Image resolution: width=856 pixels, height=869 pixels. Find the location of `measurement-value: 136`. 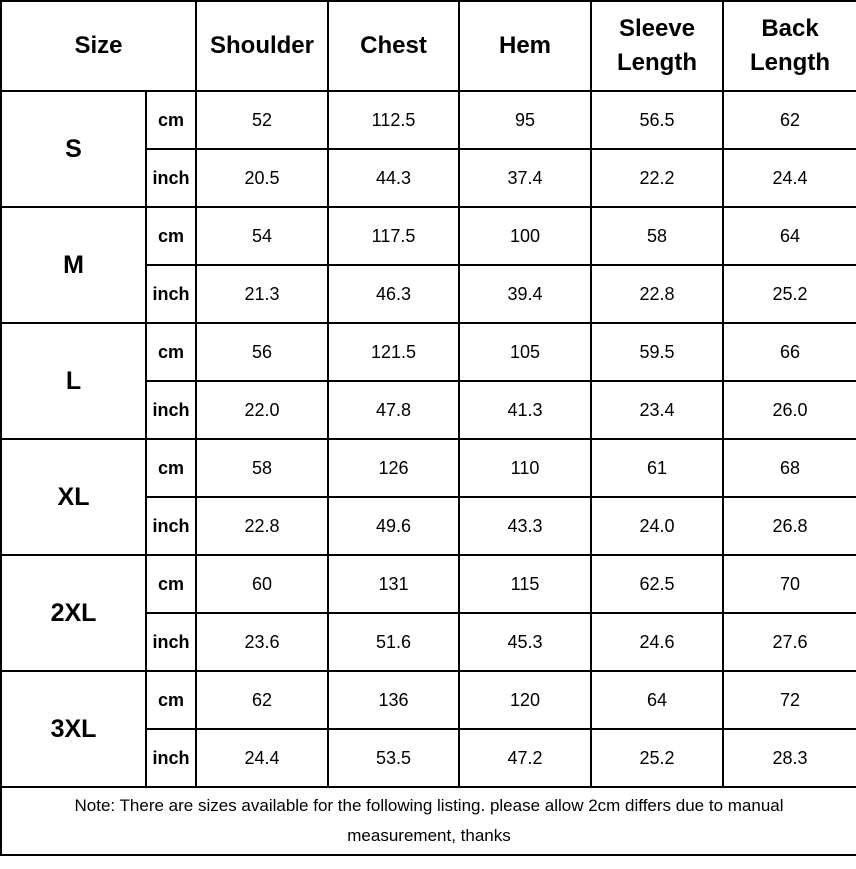

measurement-value: 136 is located at coordinates (393, 700).